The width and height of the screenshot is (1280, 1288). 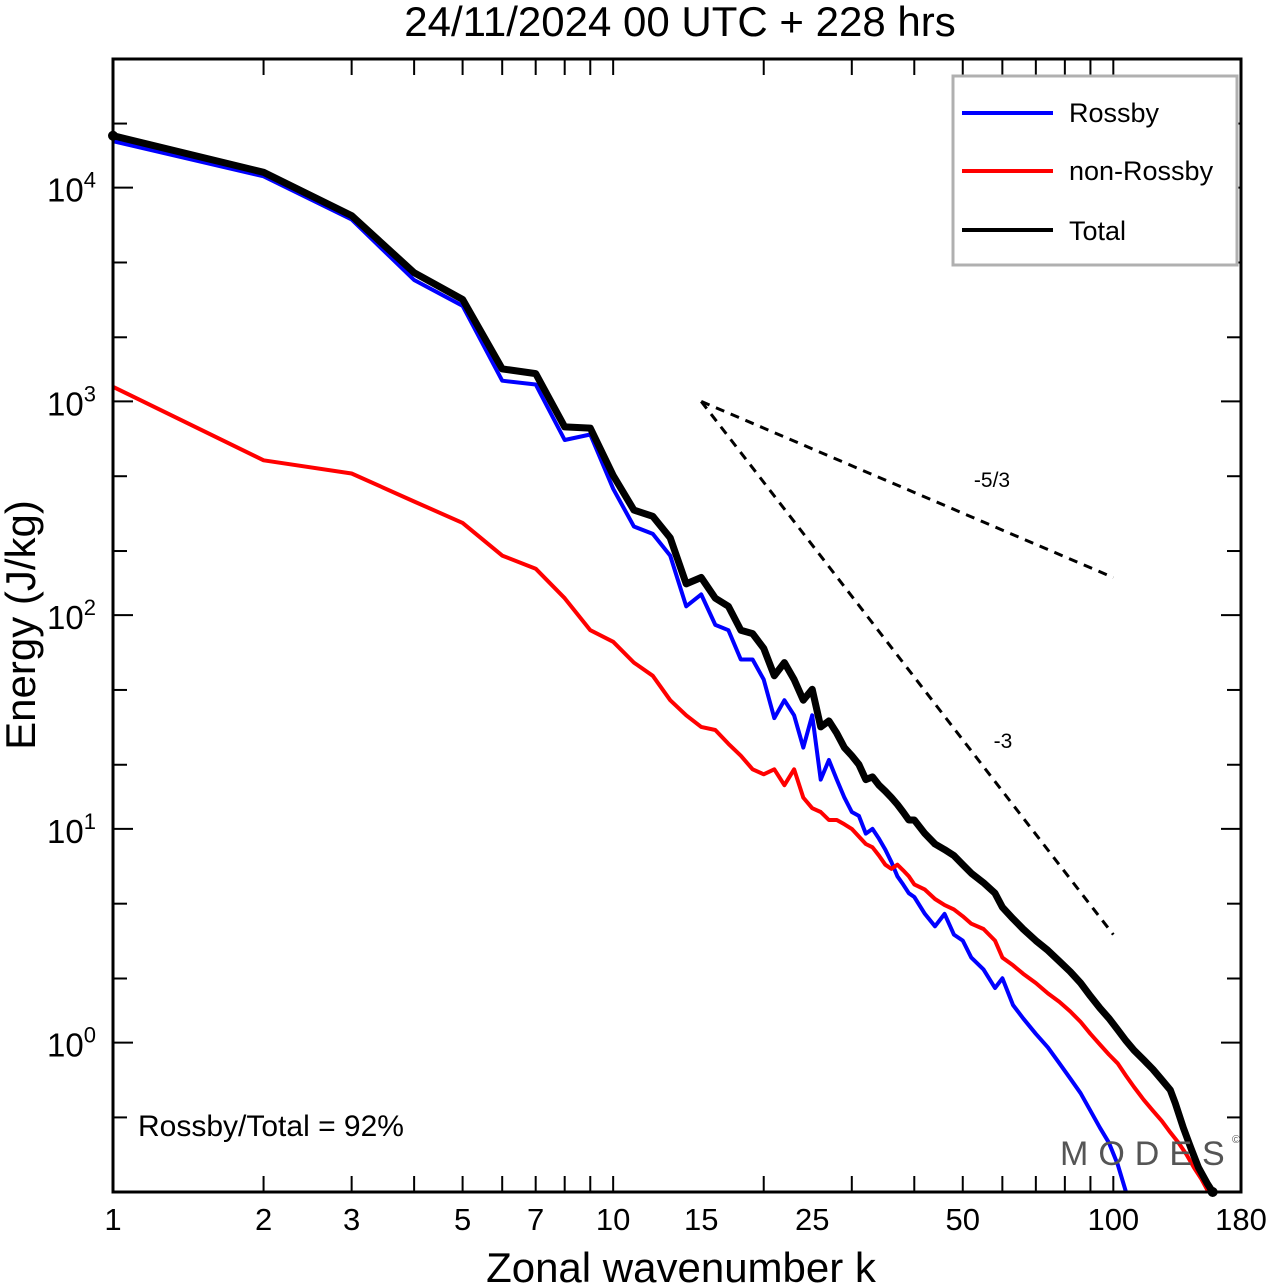 What do you see at coordinates (992, 480) in the screenshot?
I see `slope-label-five-thirds: -5/3` at bounding box center [992, 480].